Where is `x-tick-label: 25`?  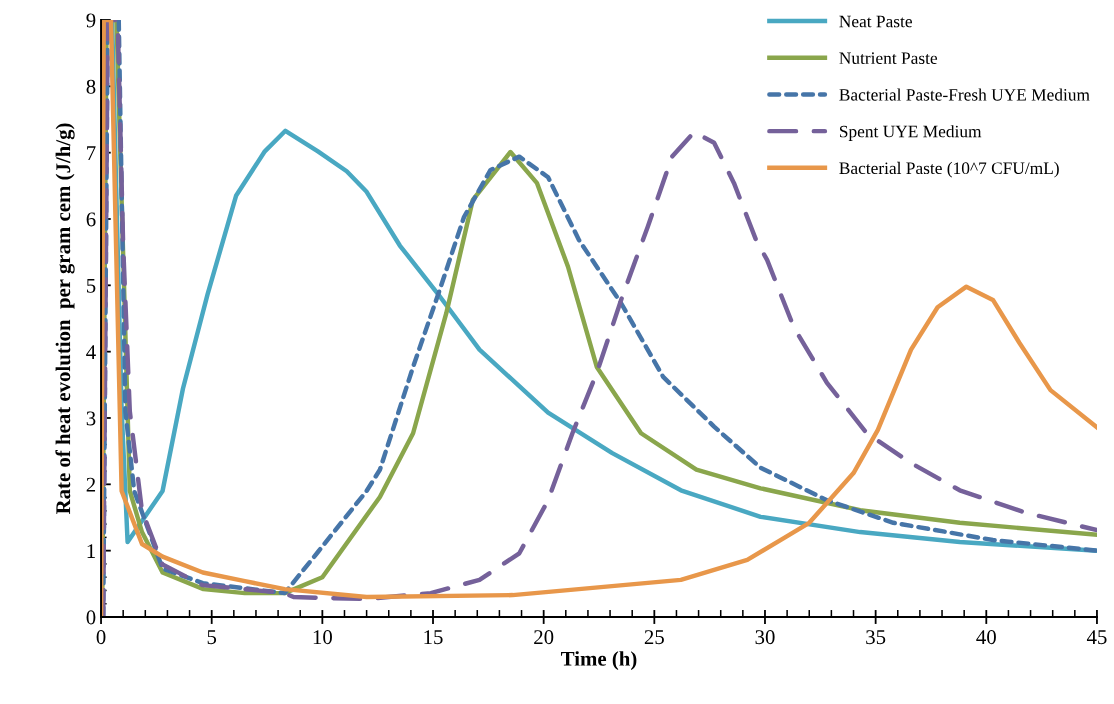
x-tick-label: 25 is located at coordinates (654, 637).